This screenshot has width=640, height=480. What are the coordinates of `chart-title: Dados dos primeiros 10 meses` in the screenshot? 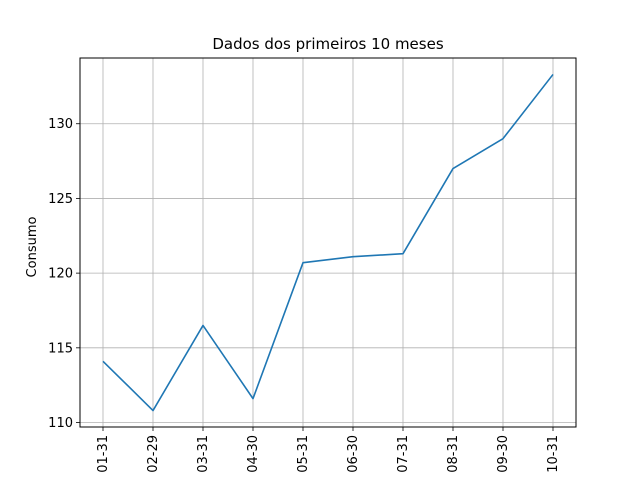 It's located at (328, 44).